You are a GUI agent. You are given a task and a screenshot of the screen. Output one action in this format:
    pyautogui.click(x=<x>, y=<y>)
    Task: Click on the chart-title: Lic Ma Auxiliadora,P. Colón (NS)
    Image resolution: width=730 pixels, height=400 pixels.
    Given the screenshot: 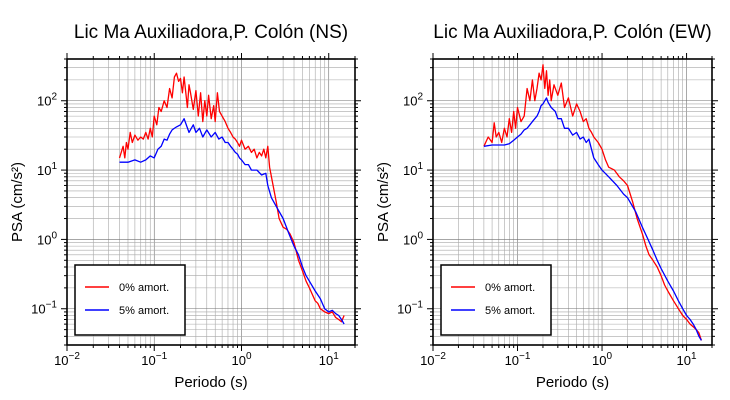 What is the action you would take?
    pyautogui.click(x=211, y=32)
    